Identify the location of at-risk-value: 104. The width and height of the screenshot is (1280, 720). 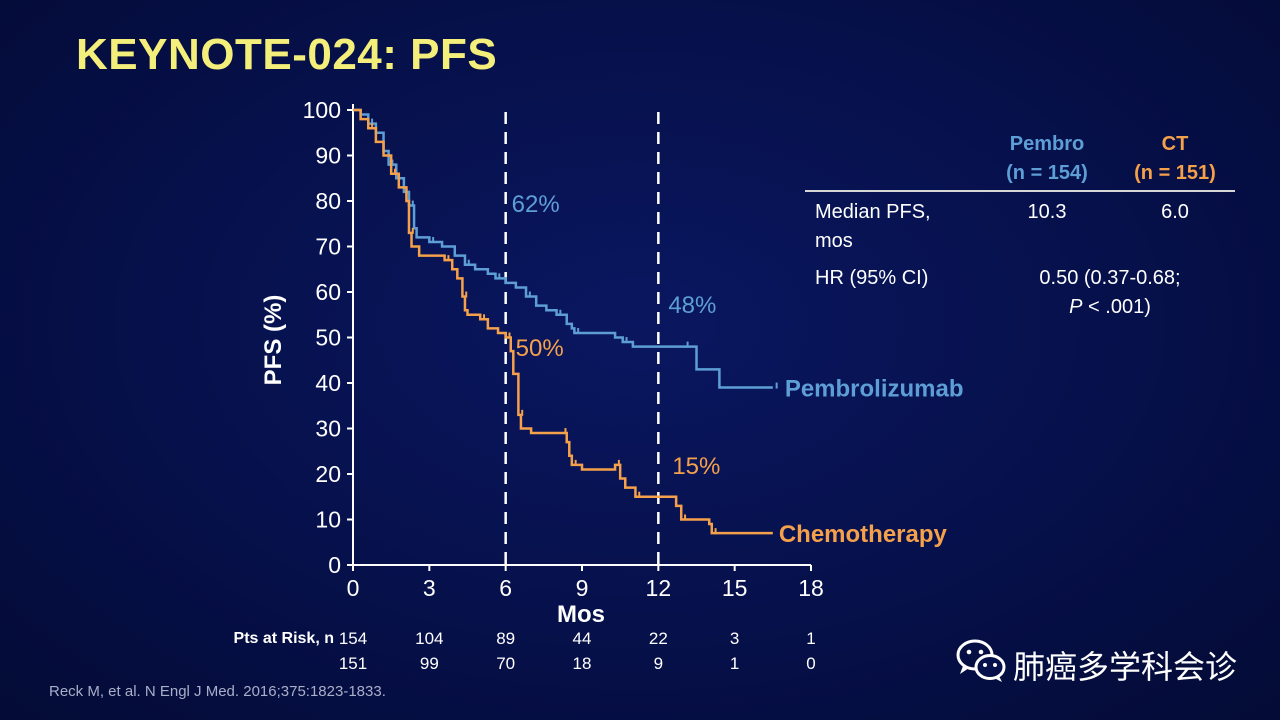
(429, 638).